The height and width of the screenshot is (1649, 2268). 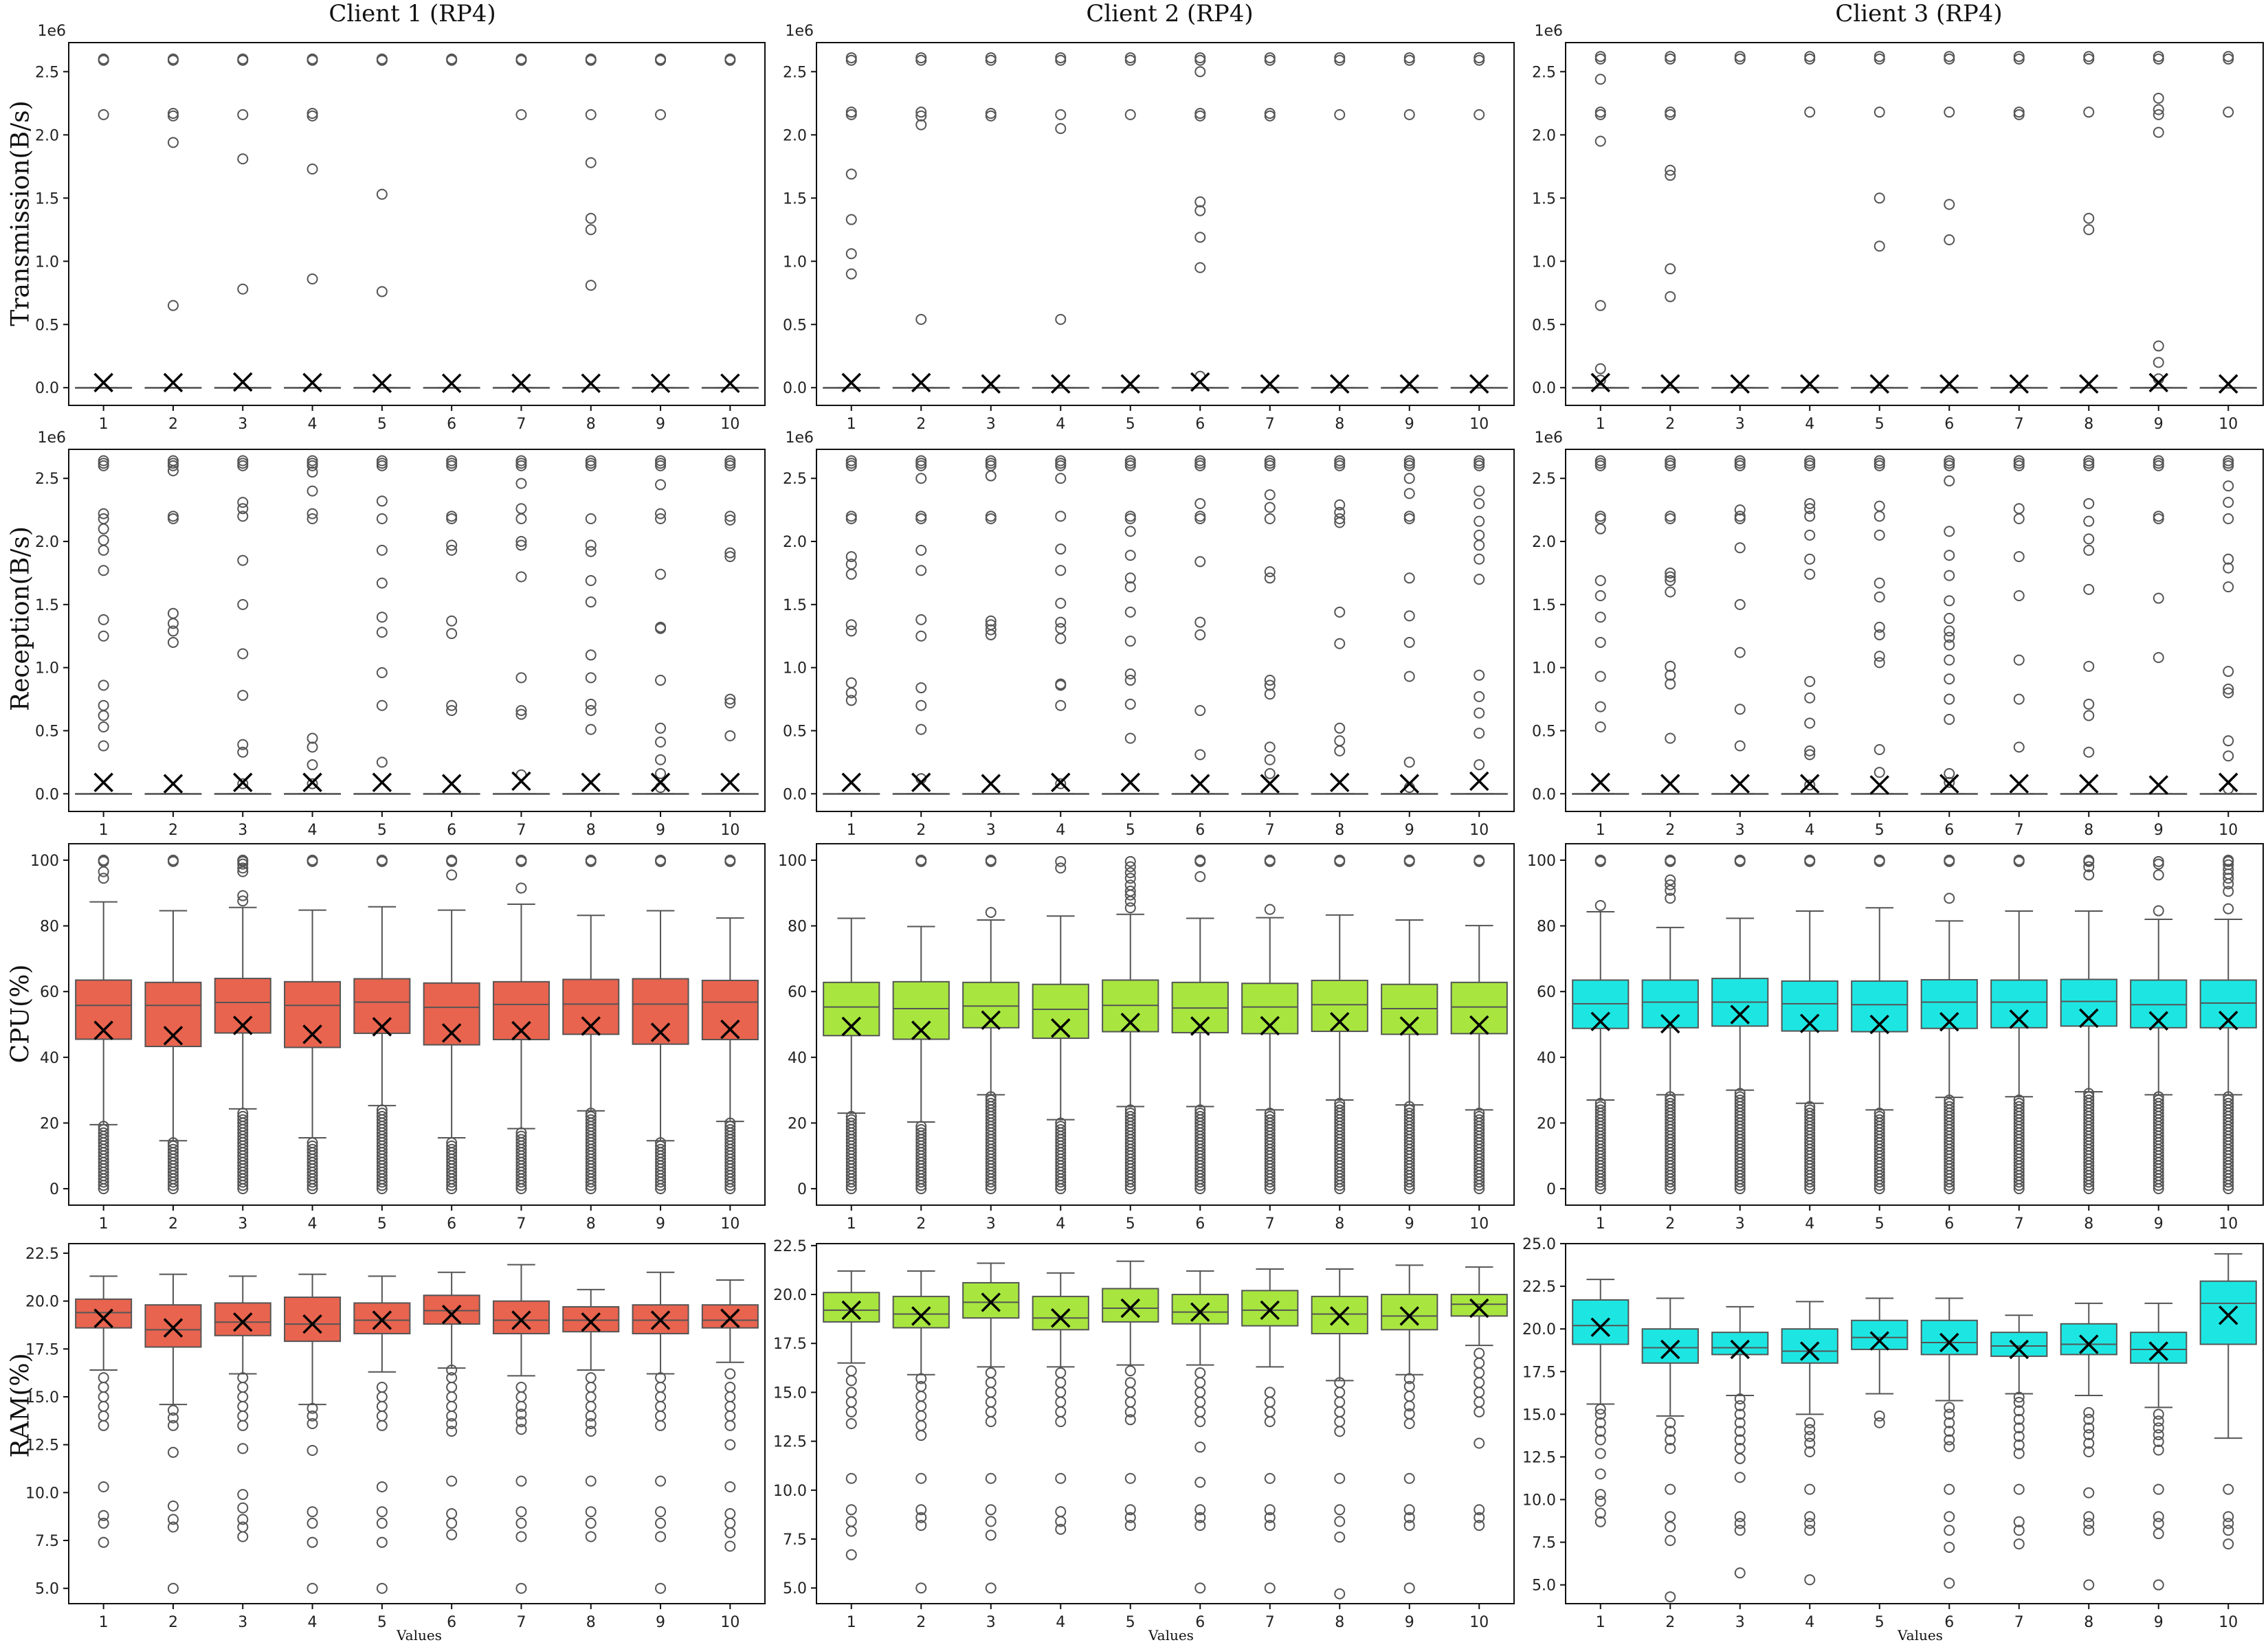 I want to click on x-tick-label: 8, so click(x=1339, y=425).